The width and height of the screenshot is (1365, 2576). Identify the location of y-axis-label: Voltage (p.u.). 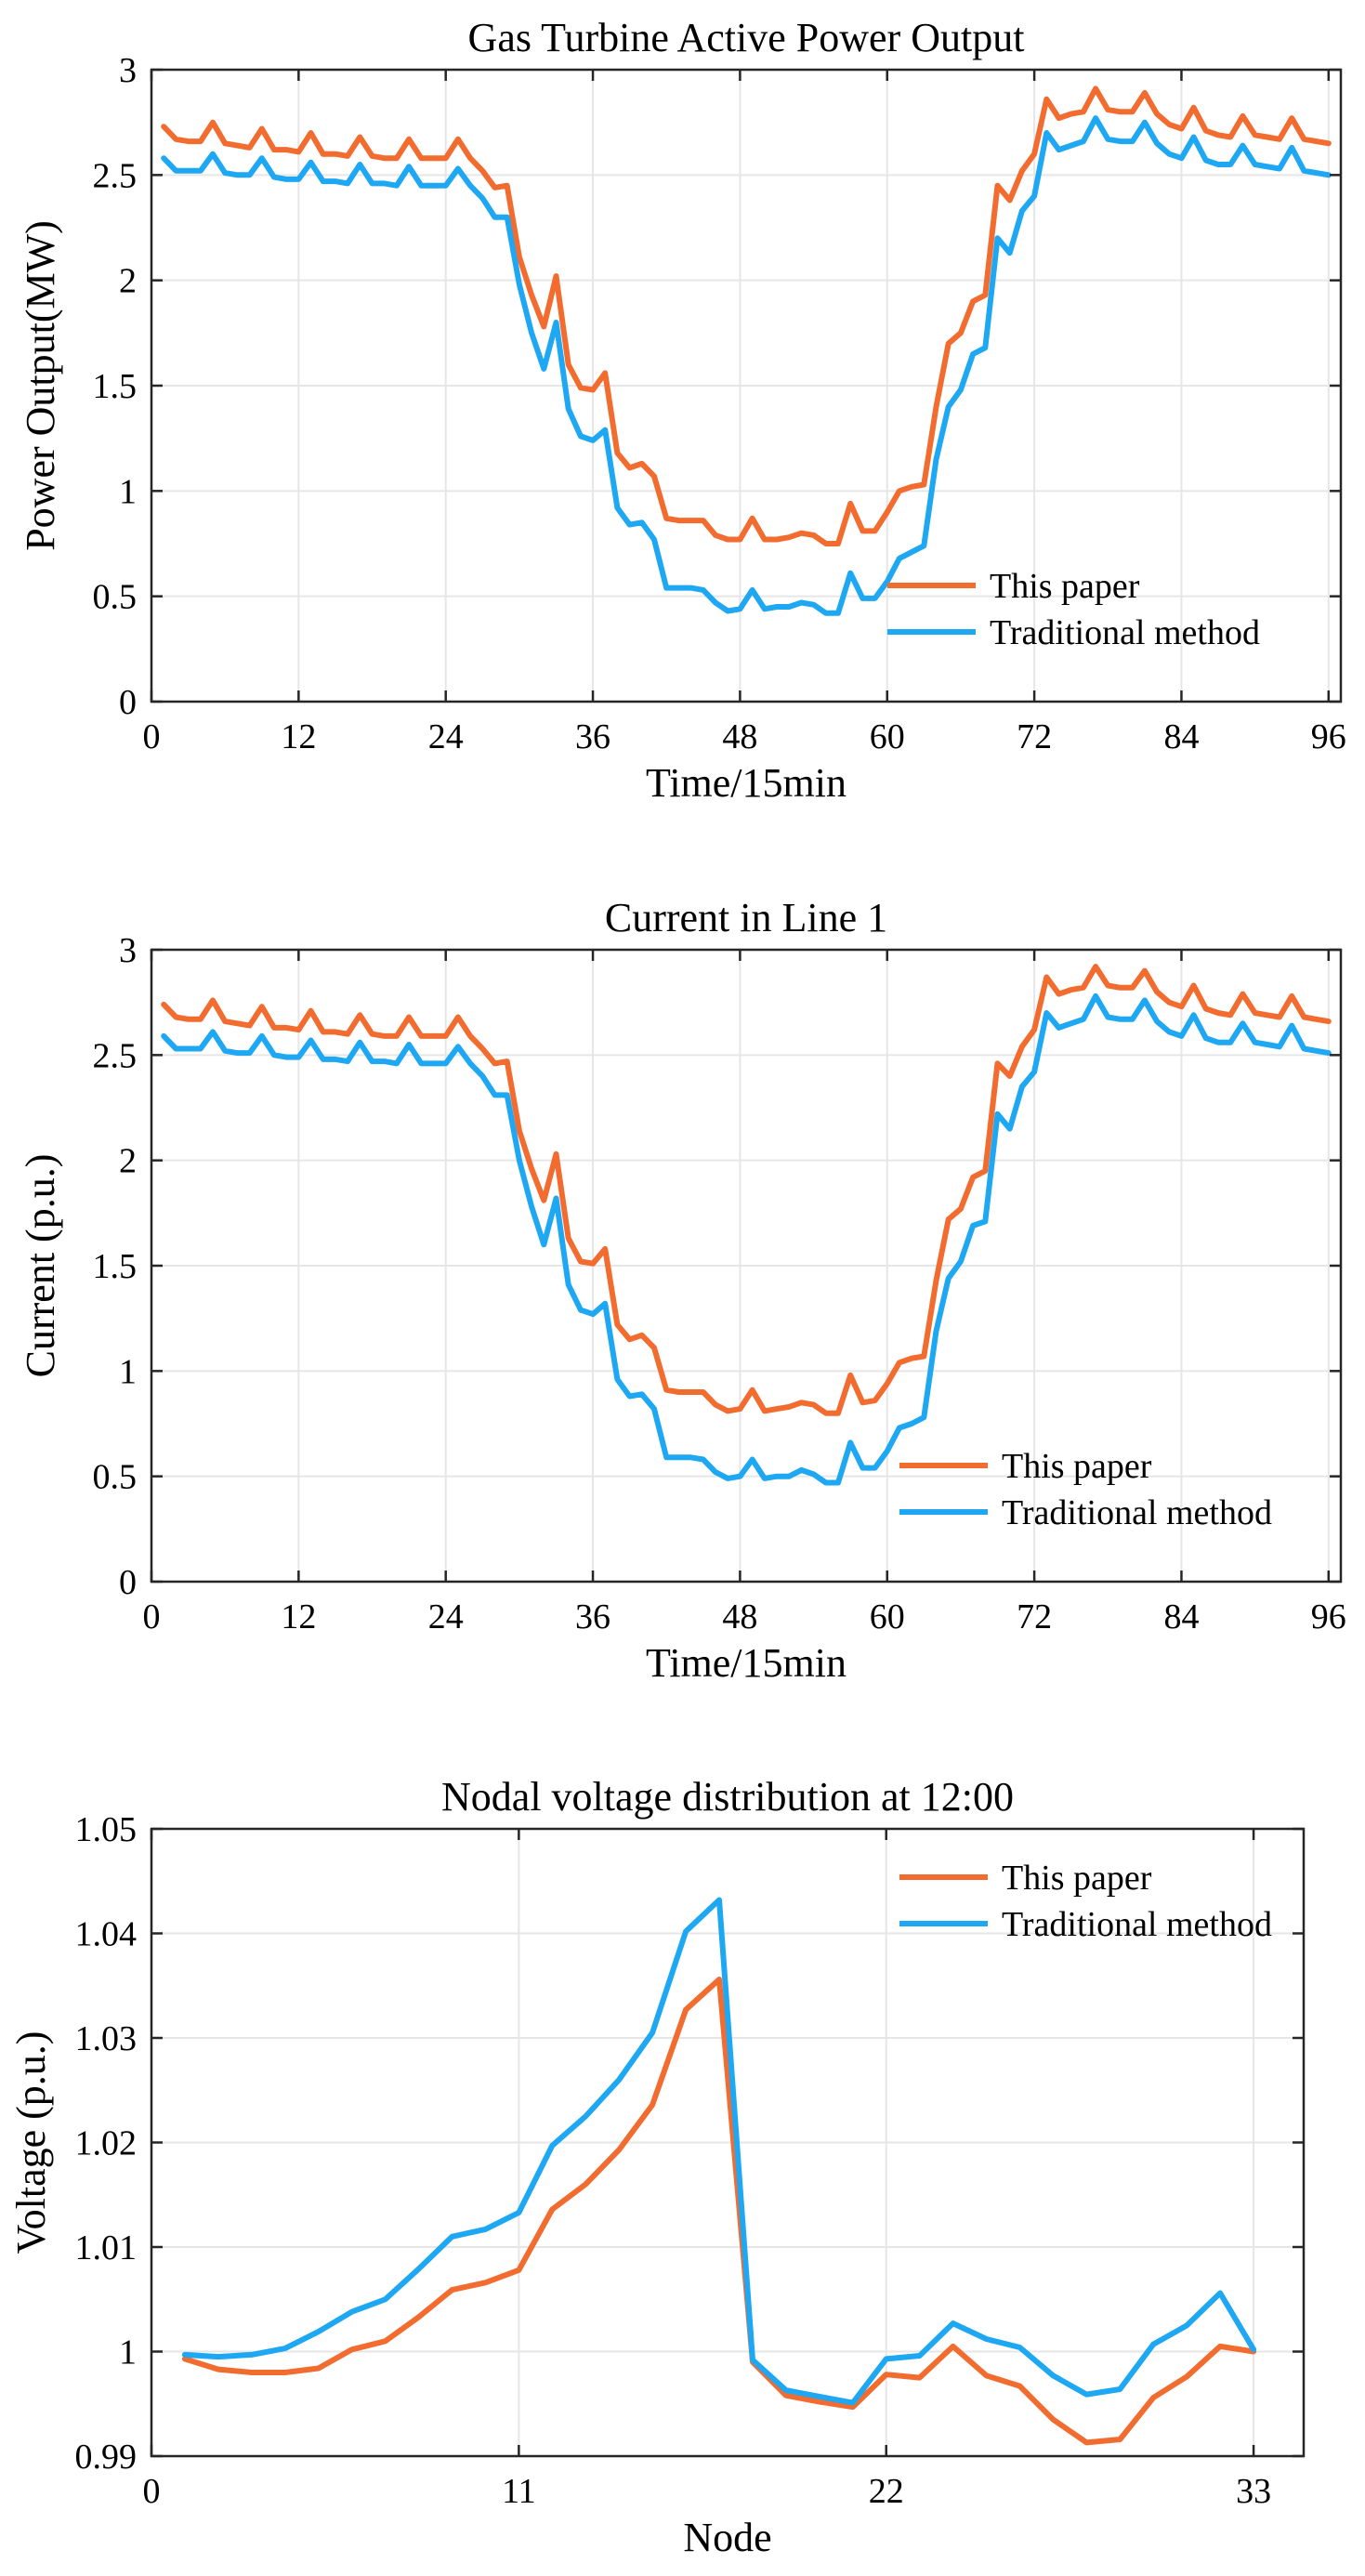
(31, 2142).